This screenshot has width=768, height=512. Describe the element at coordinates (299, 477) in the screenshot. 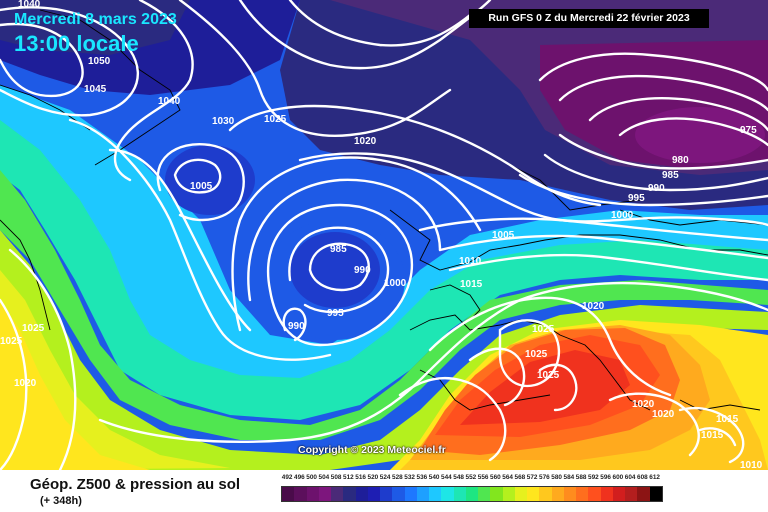

I see `scale-tick-label: 496` at that location.